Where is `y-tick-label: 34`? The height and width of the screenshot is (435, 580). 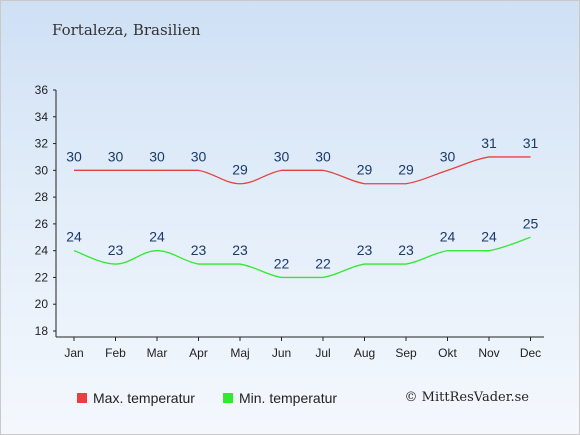 y-tick-label: 34 is located at coordinates (42, 117).